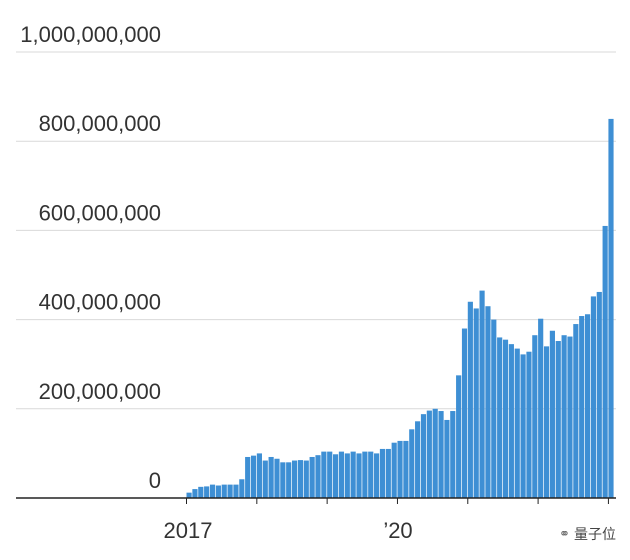  I want to click on wechat-icon: ⚭, so click(564, 534).